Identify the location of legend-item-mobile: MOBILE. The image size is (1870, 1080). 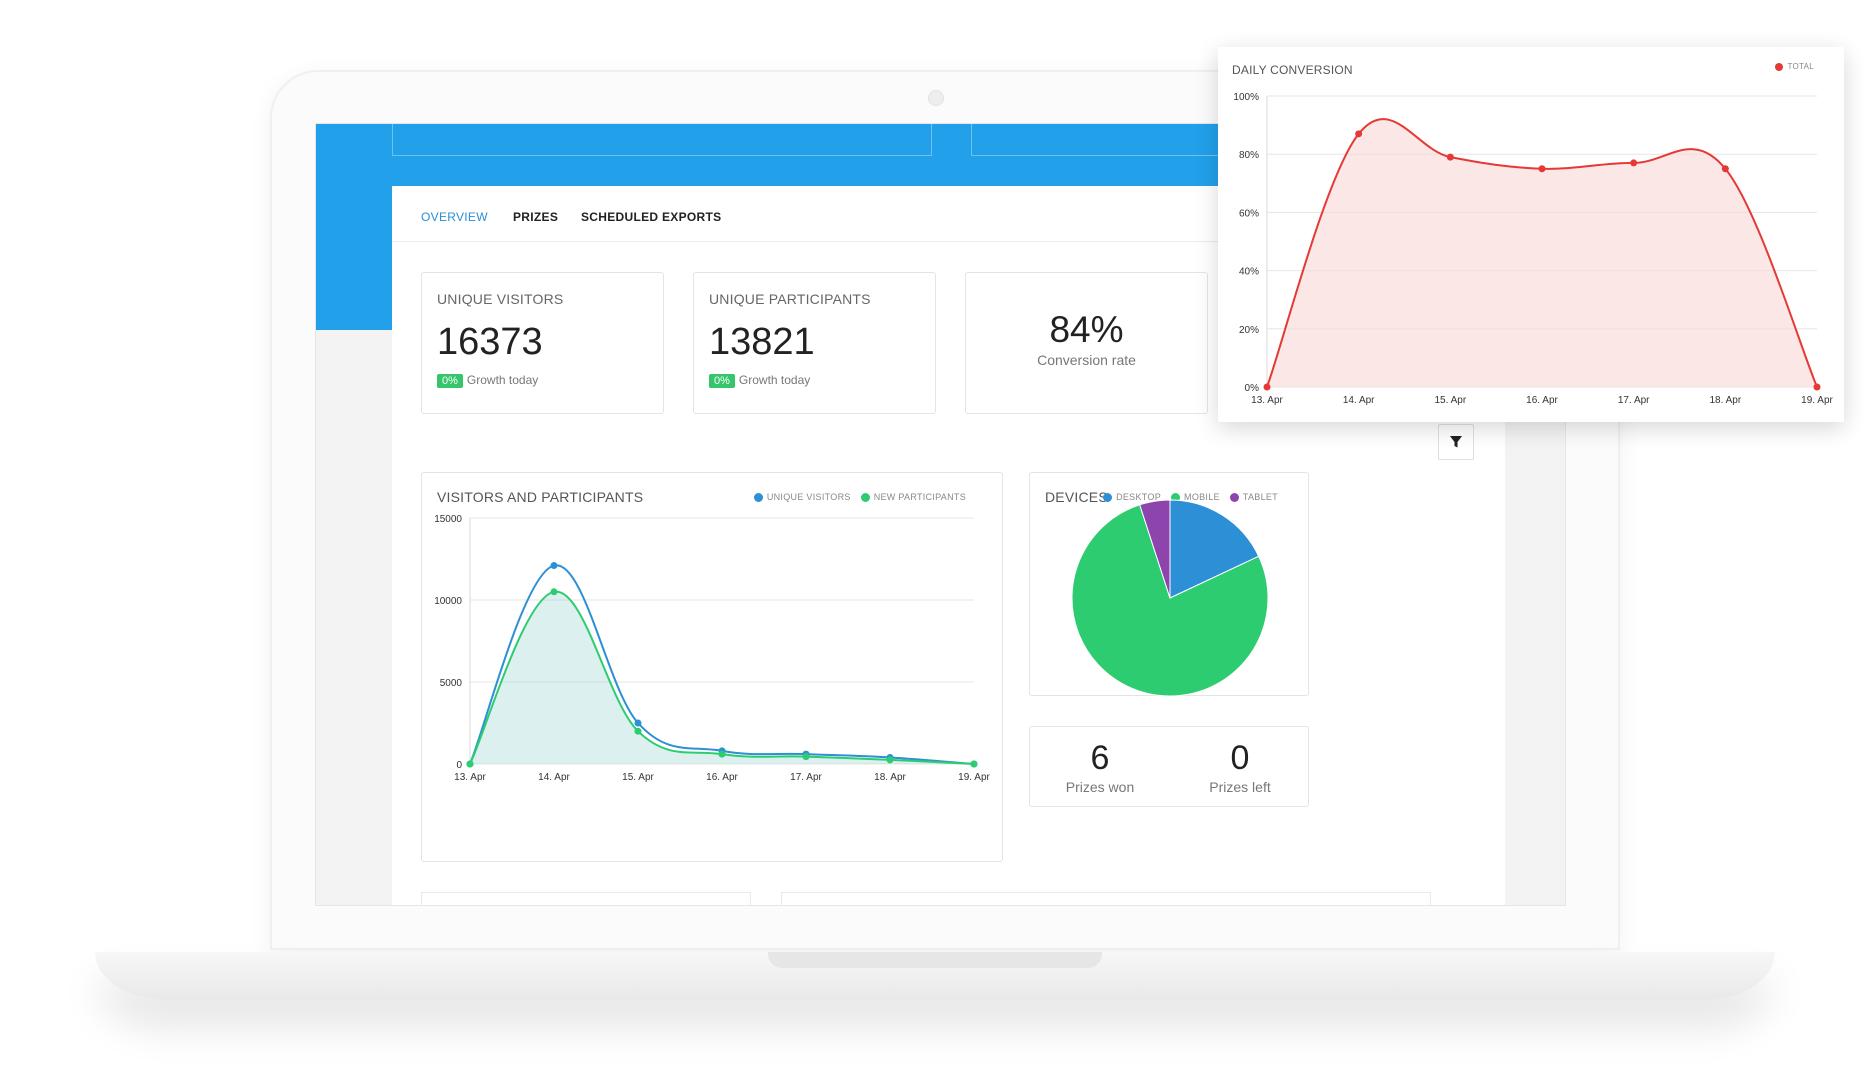
(1195, 497).